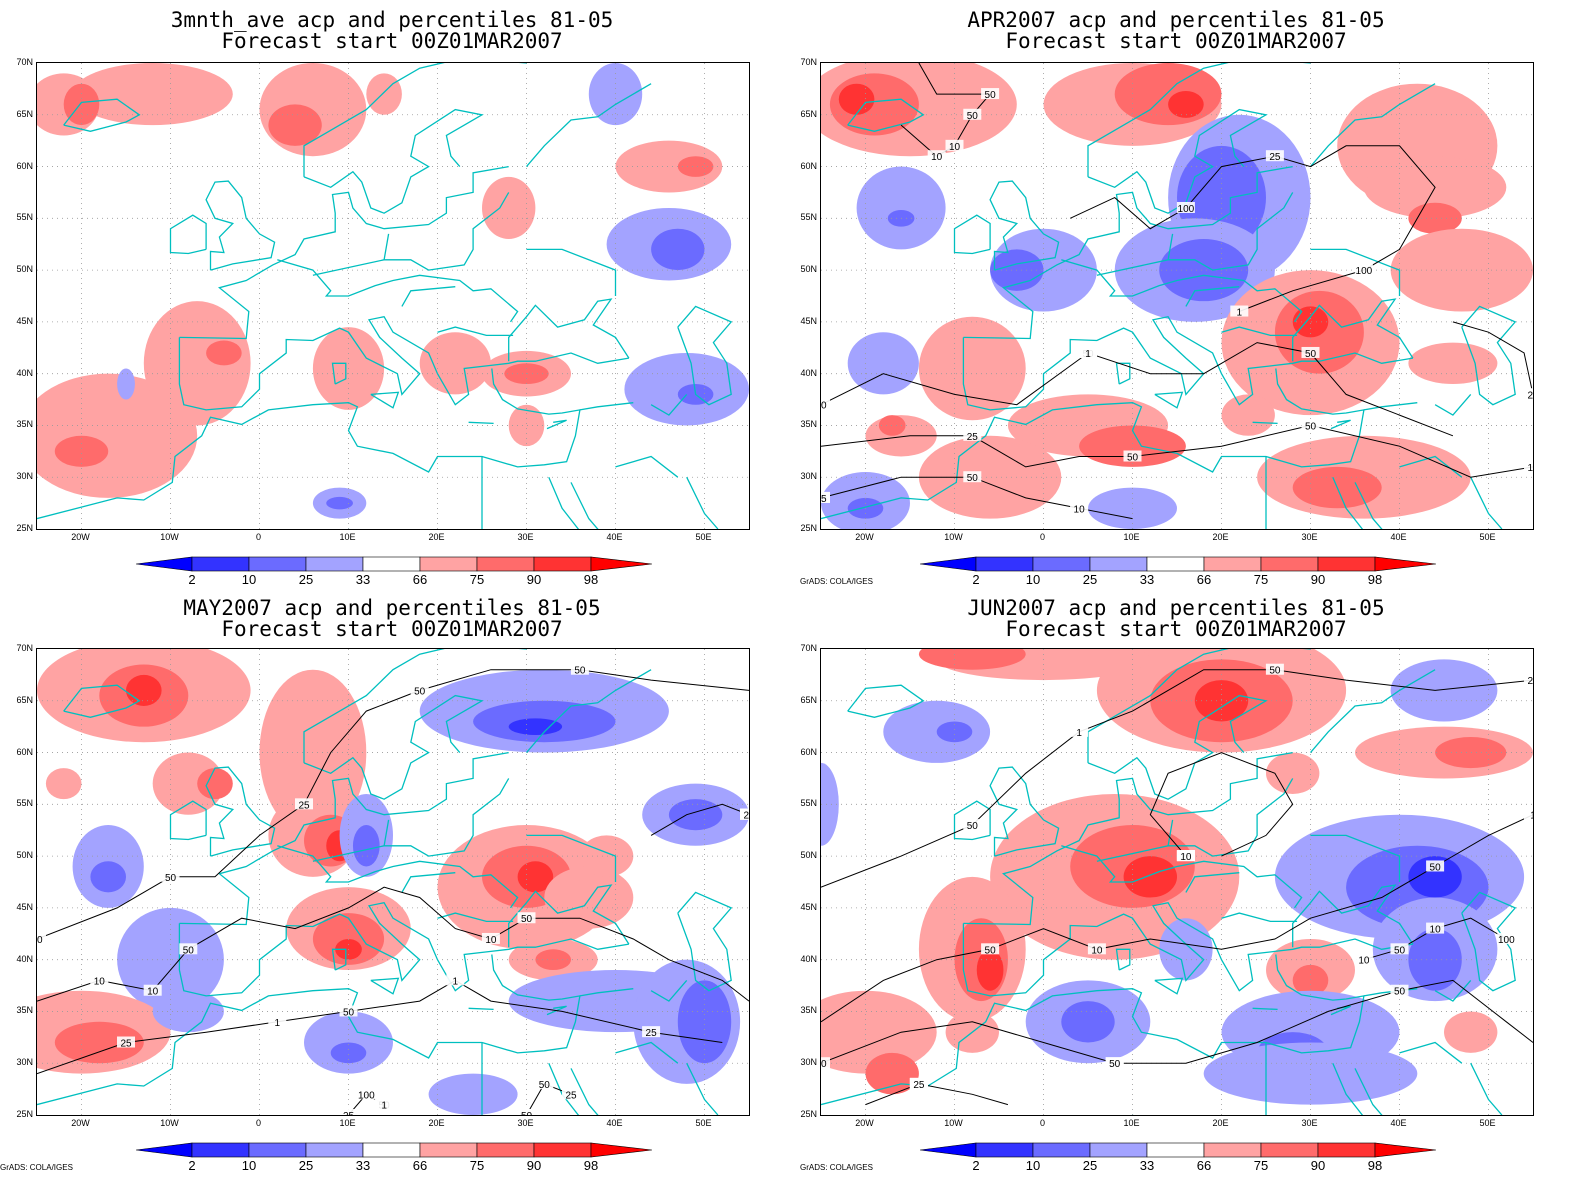 The width and height of the screenshot is (1596, 1196). Describe the element at coordinates (347, 1123) in the screenshot. I see `lon-tick-label: 10E` at that location.